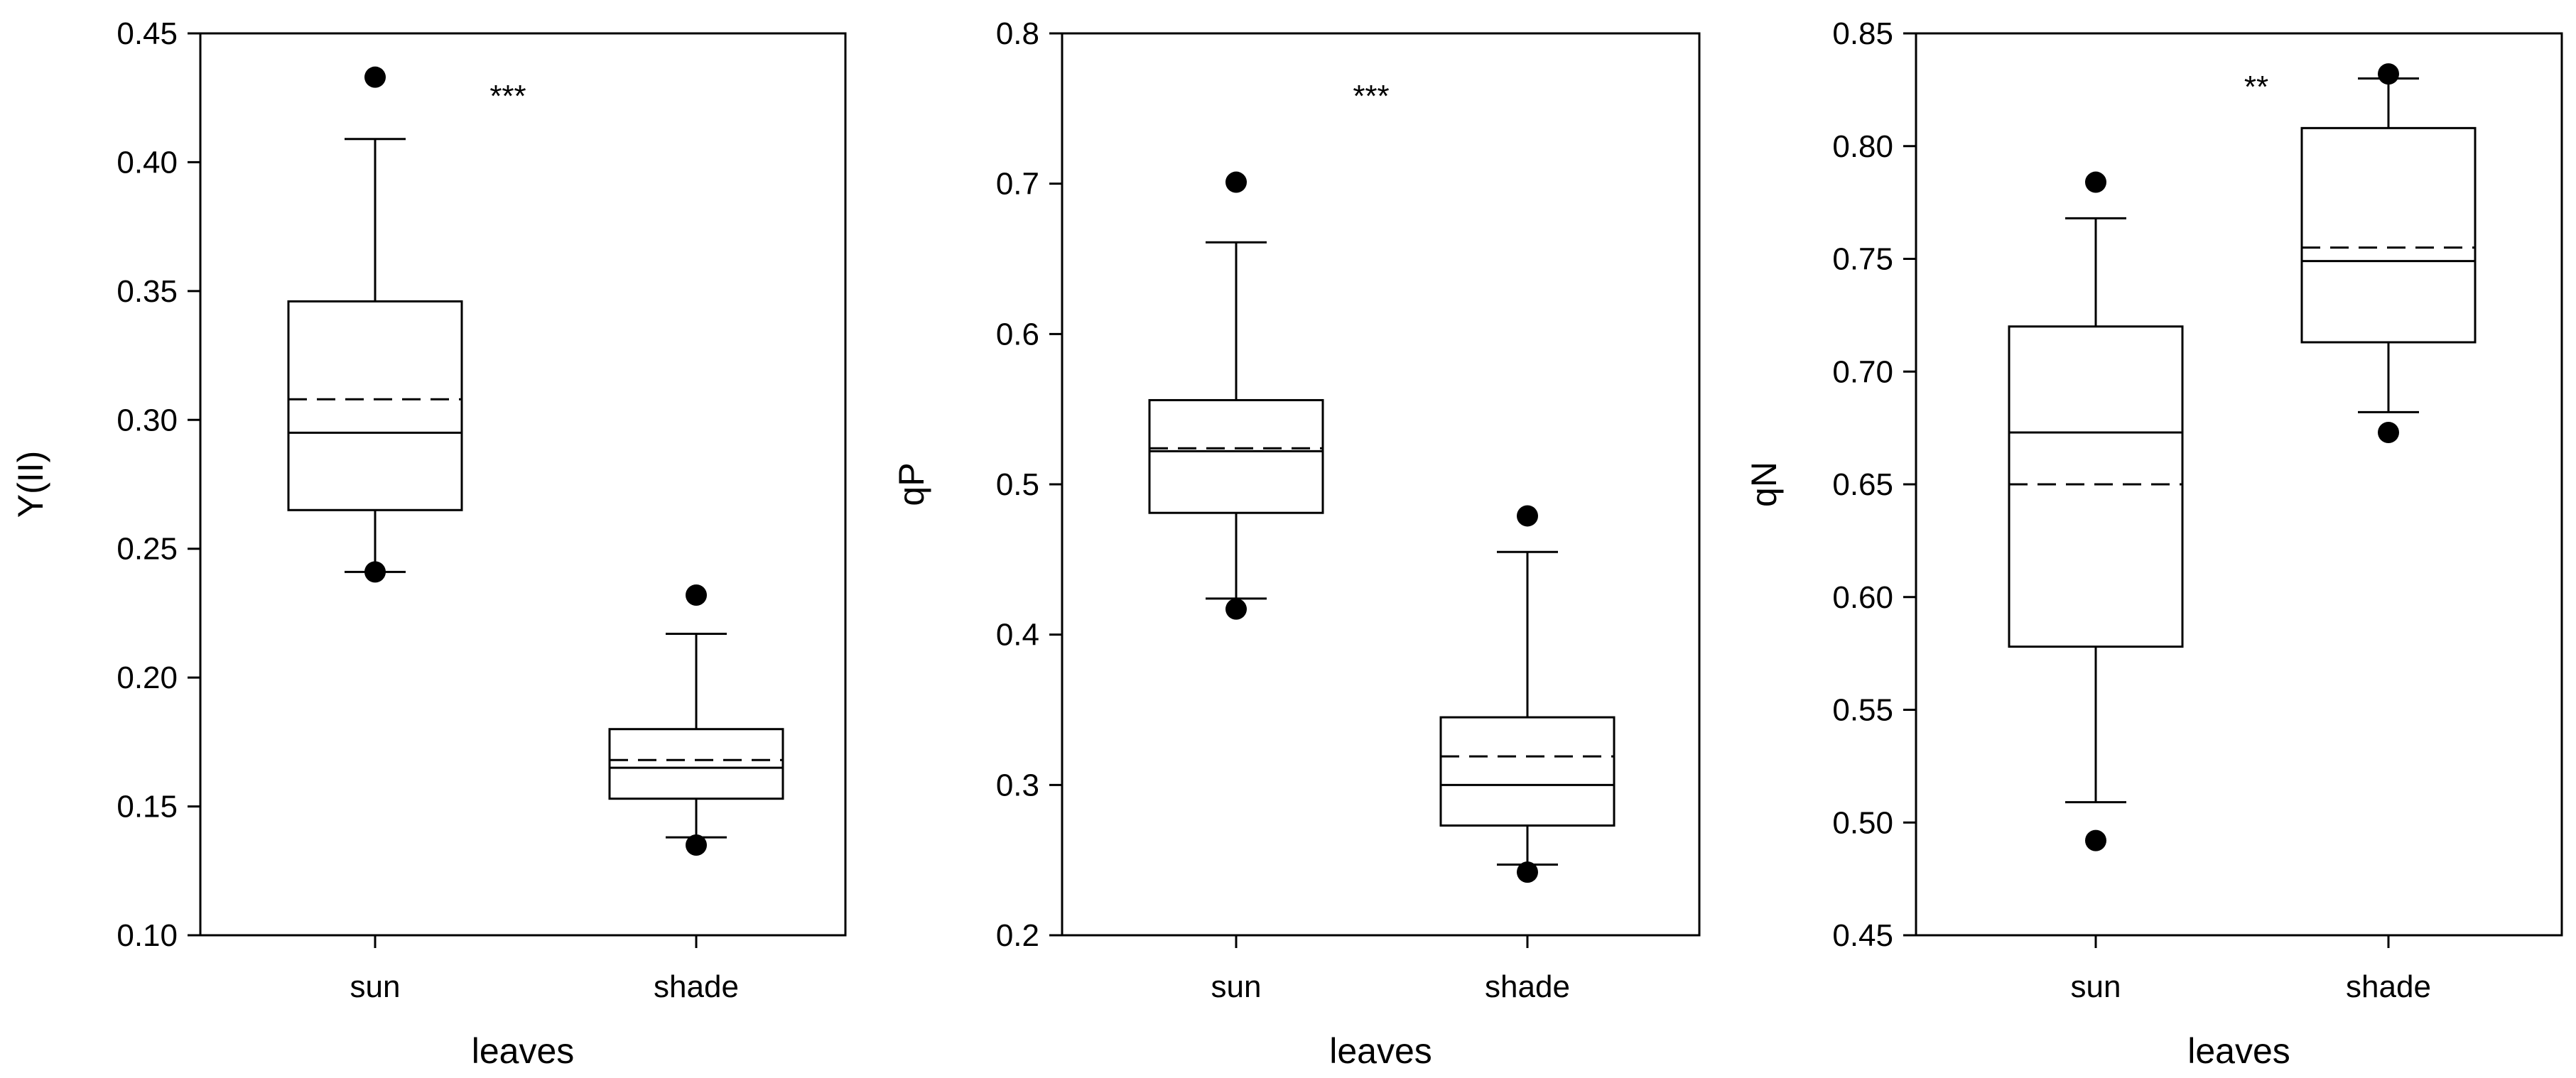  What do you see at coordinates (1017, 485) in the screenshot?
I see `y-tick-label: 0.5` at bounding box center [1017, 485].